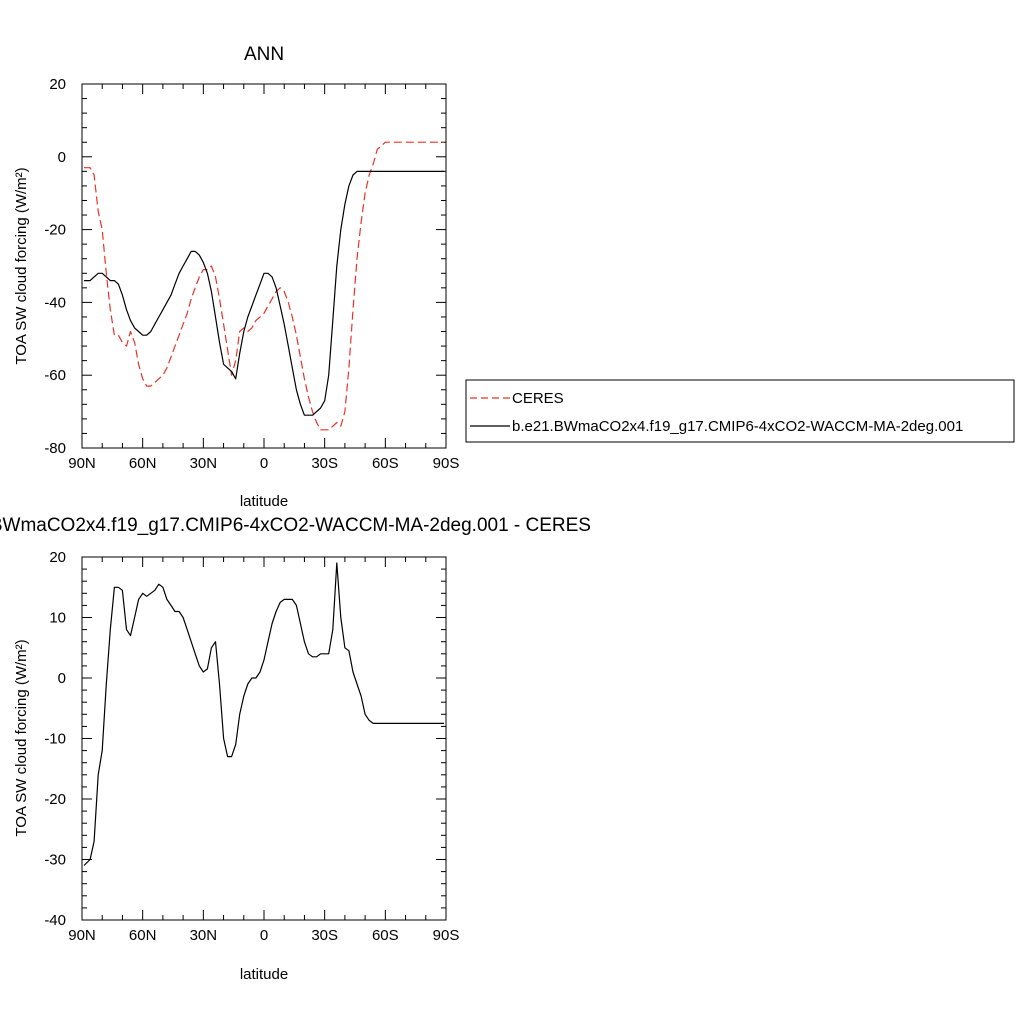 The image size is (1024, 1024). Describe the element at coordinates (55, 739) in the screenshot. I see `y-tick-label: -10` at that location.